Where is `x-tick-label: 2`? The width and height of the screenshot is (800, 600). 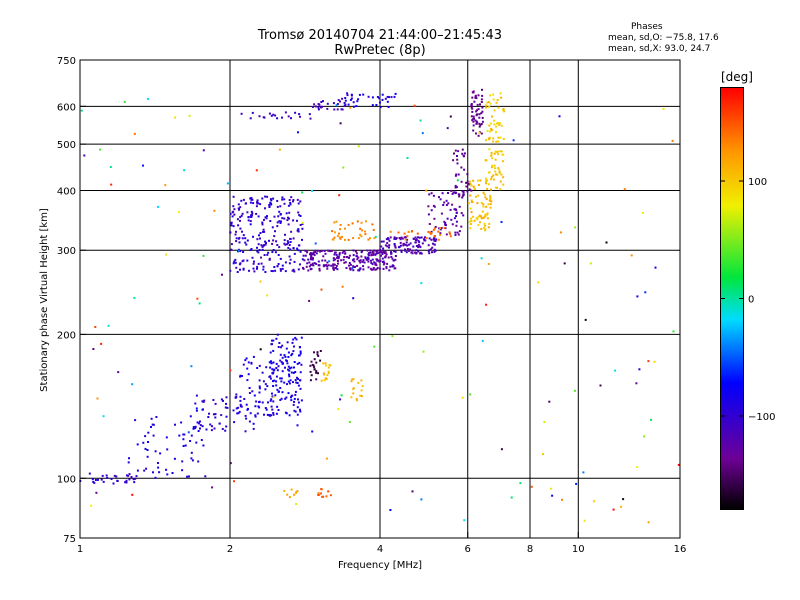 x-tick-label: 2 is located at coordinates (230, 549).